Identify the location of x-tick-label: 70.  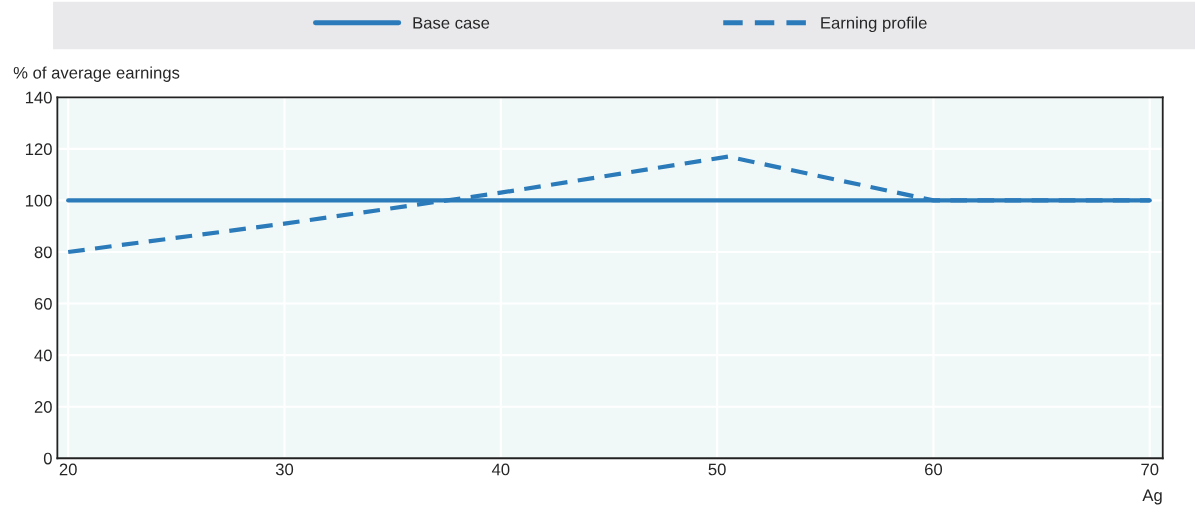
(1150, 469).